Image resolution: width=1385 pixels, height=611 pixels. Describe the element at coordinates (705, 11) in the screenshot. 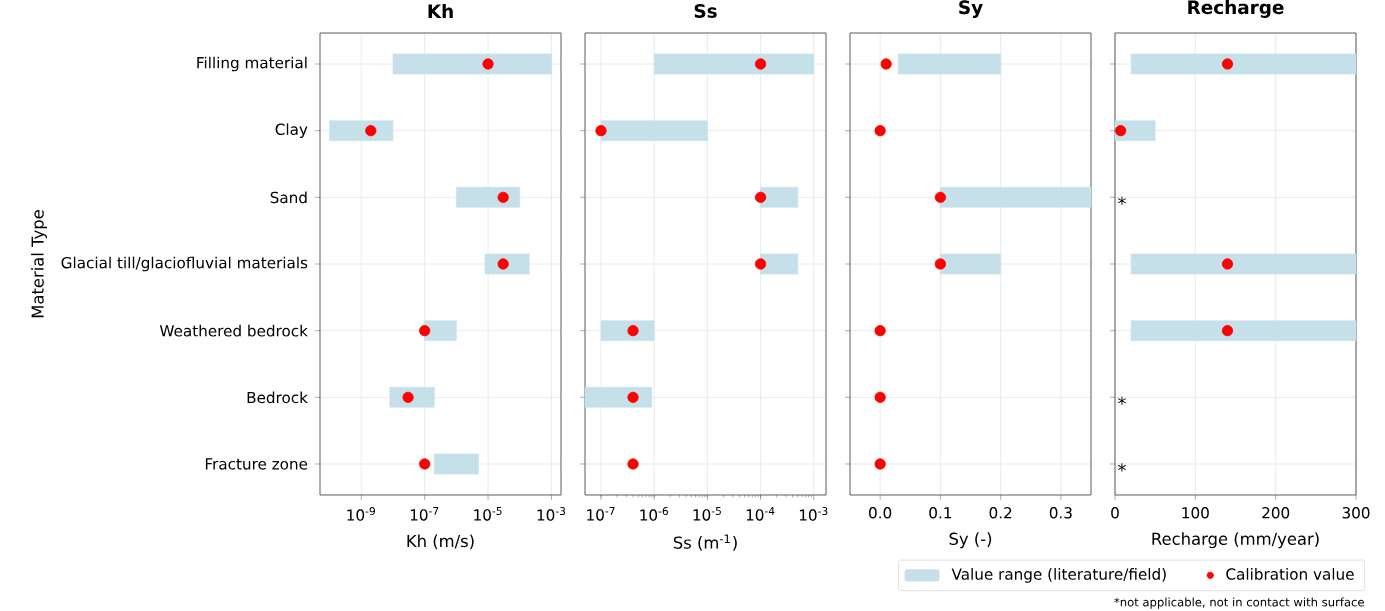

I see `chart-title: Ss` at that location.